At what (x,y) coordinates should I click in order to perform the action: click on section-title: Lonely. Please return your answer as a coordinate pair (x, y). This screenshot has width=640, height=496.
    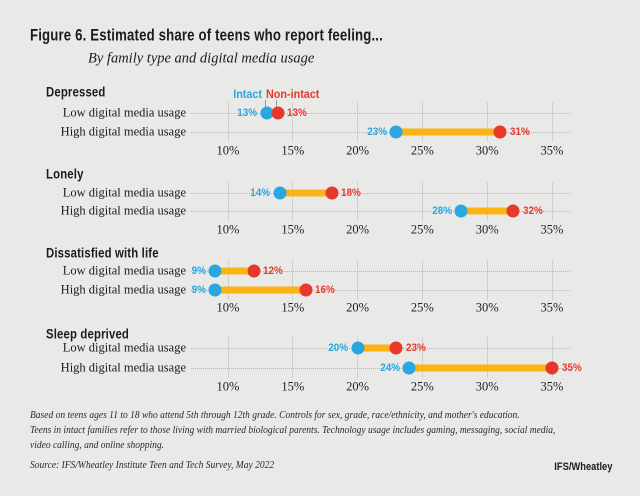
    Looking at the image, I should click on (65, 174).